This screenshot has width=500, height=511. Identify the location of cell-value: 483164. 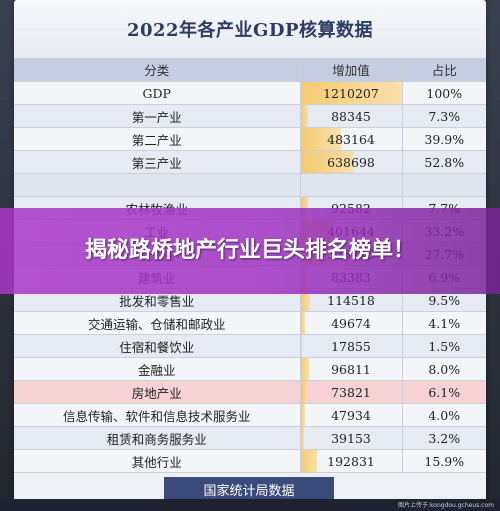
(351, 139).